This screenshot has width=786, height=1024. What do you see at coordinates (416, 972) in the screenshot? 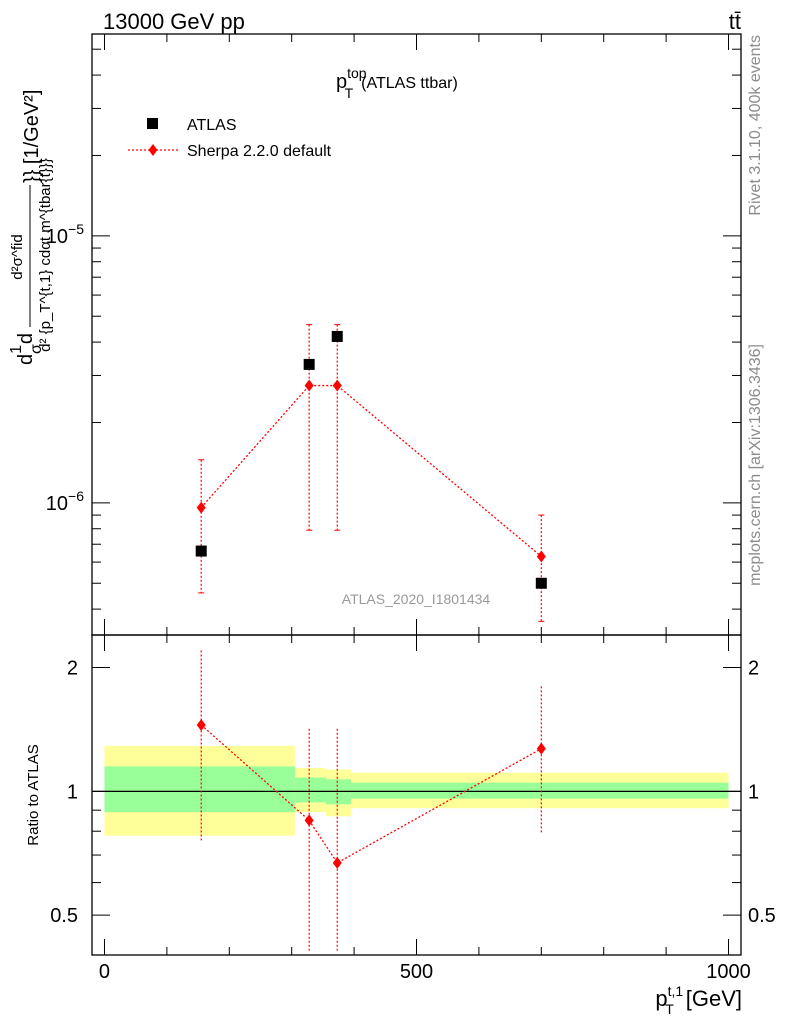
I see `x-tick-label-500: 500` at bounding box center [416, 972].